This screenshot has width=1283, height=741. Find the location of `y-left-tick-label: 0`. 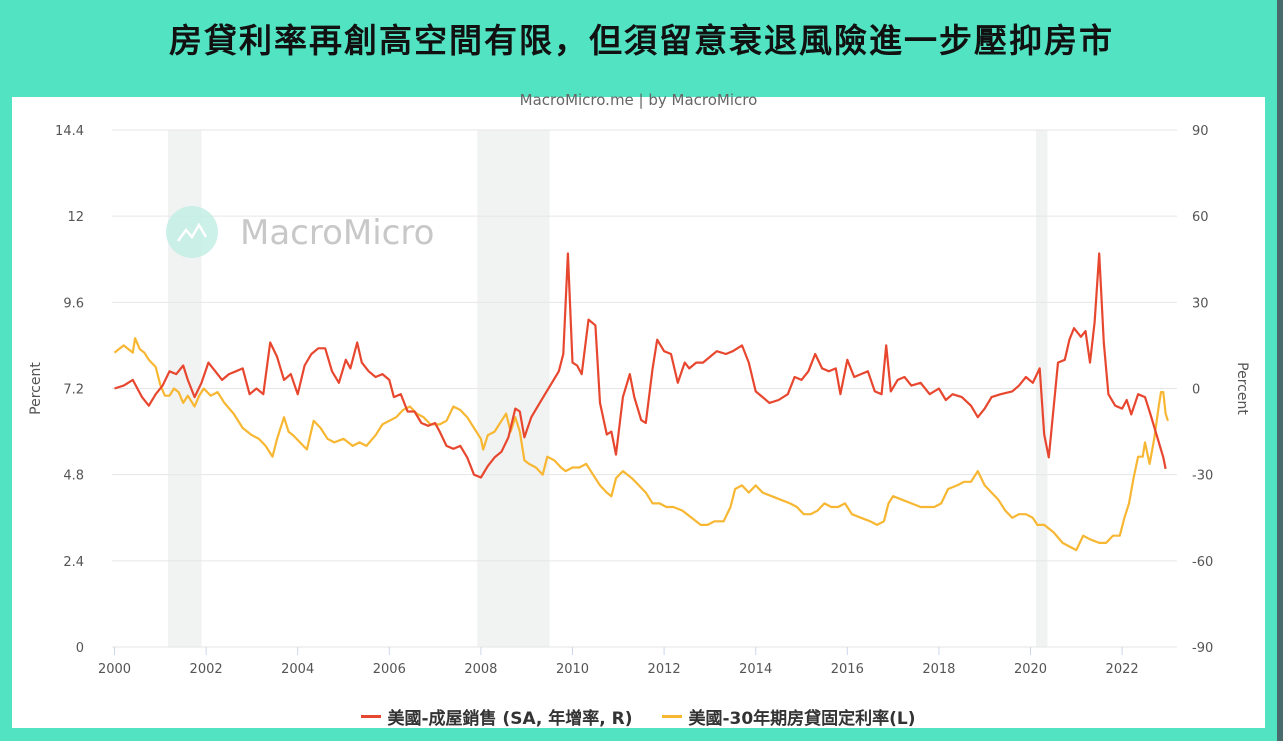

y-left-tick-label: 0 is located at coordinates (80, 648).